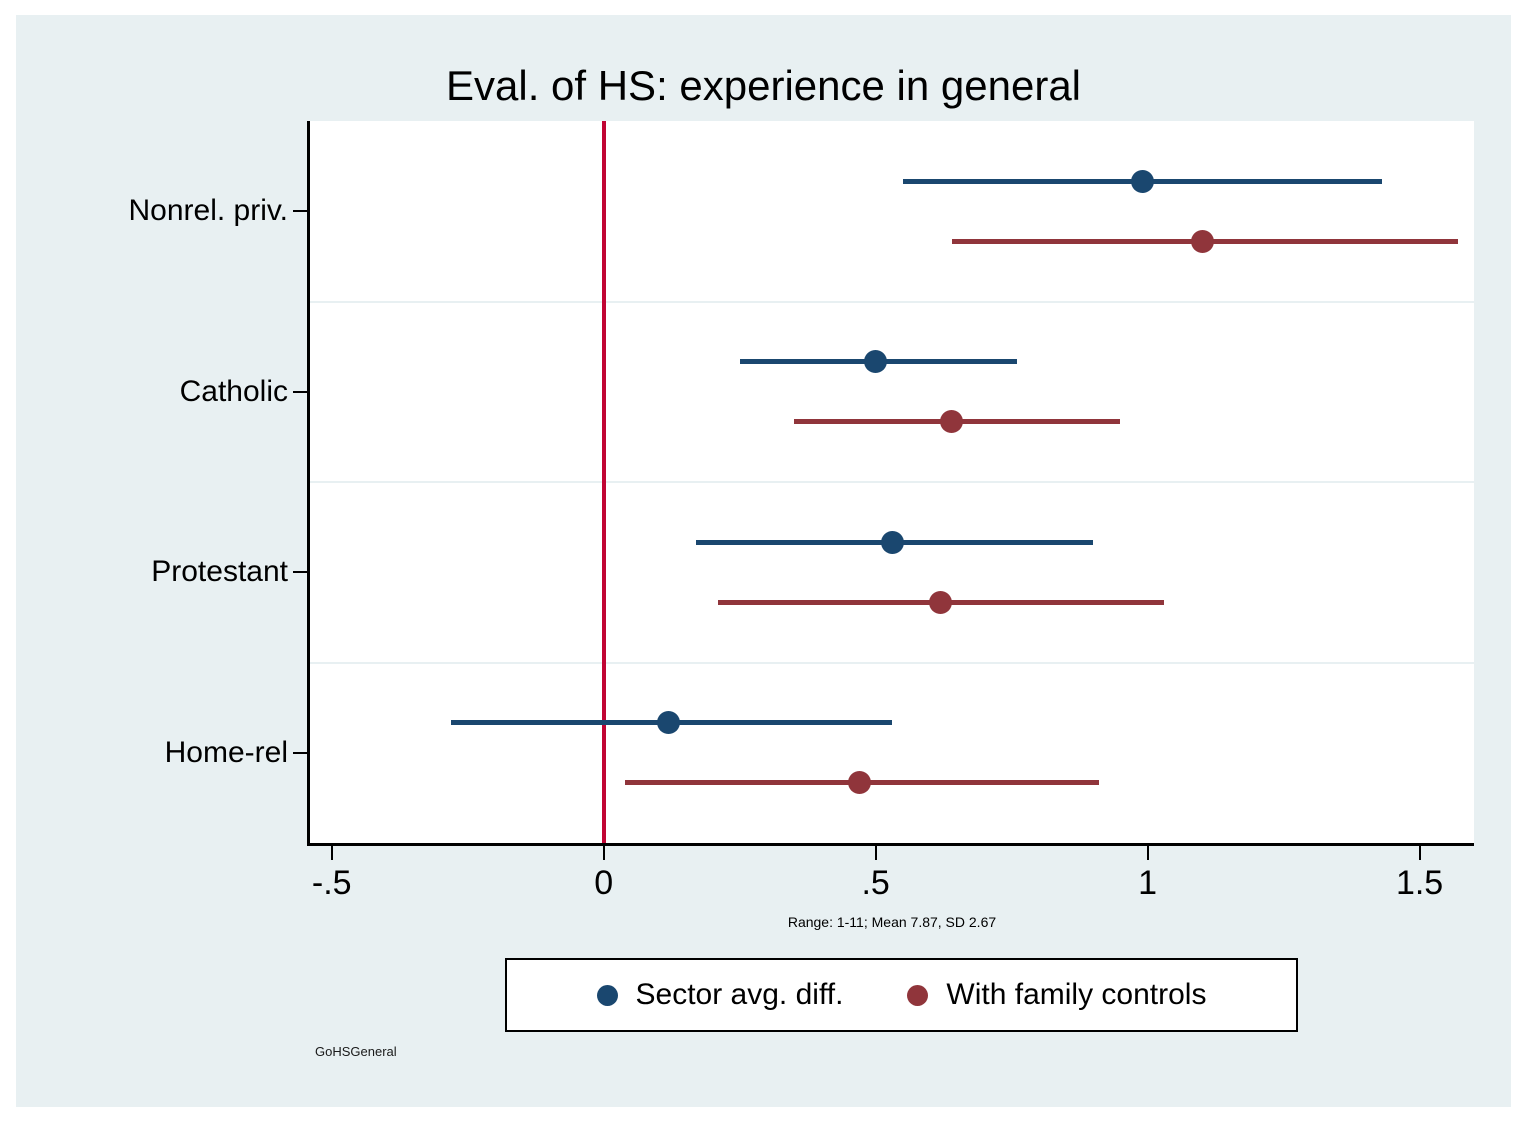  I want to click on zero-reference-line, so click(603, 482).